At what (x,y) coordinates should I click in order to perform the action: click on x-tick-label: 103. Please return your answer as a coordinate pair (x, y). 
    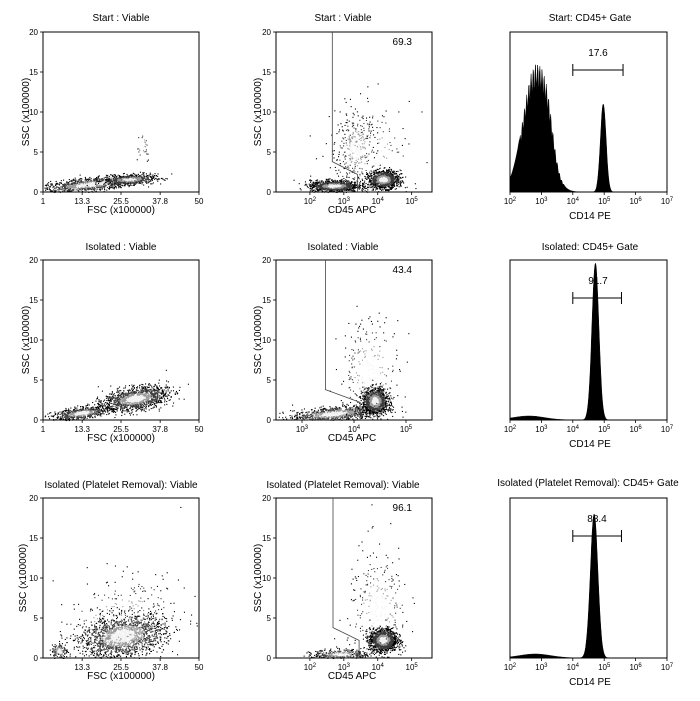
    Looking at the image, I should click on (344, 201).